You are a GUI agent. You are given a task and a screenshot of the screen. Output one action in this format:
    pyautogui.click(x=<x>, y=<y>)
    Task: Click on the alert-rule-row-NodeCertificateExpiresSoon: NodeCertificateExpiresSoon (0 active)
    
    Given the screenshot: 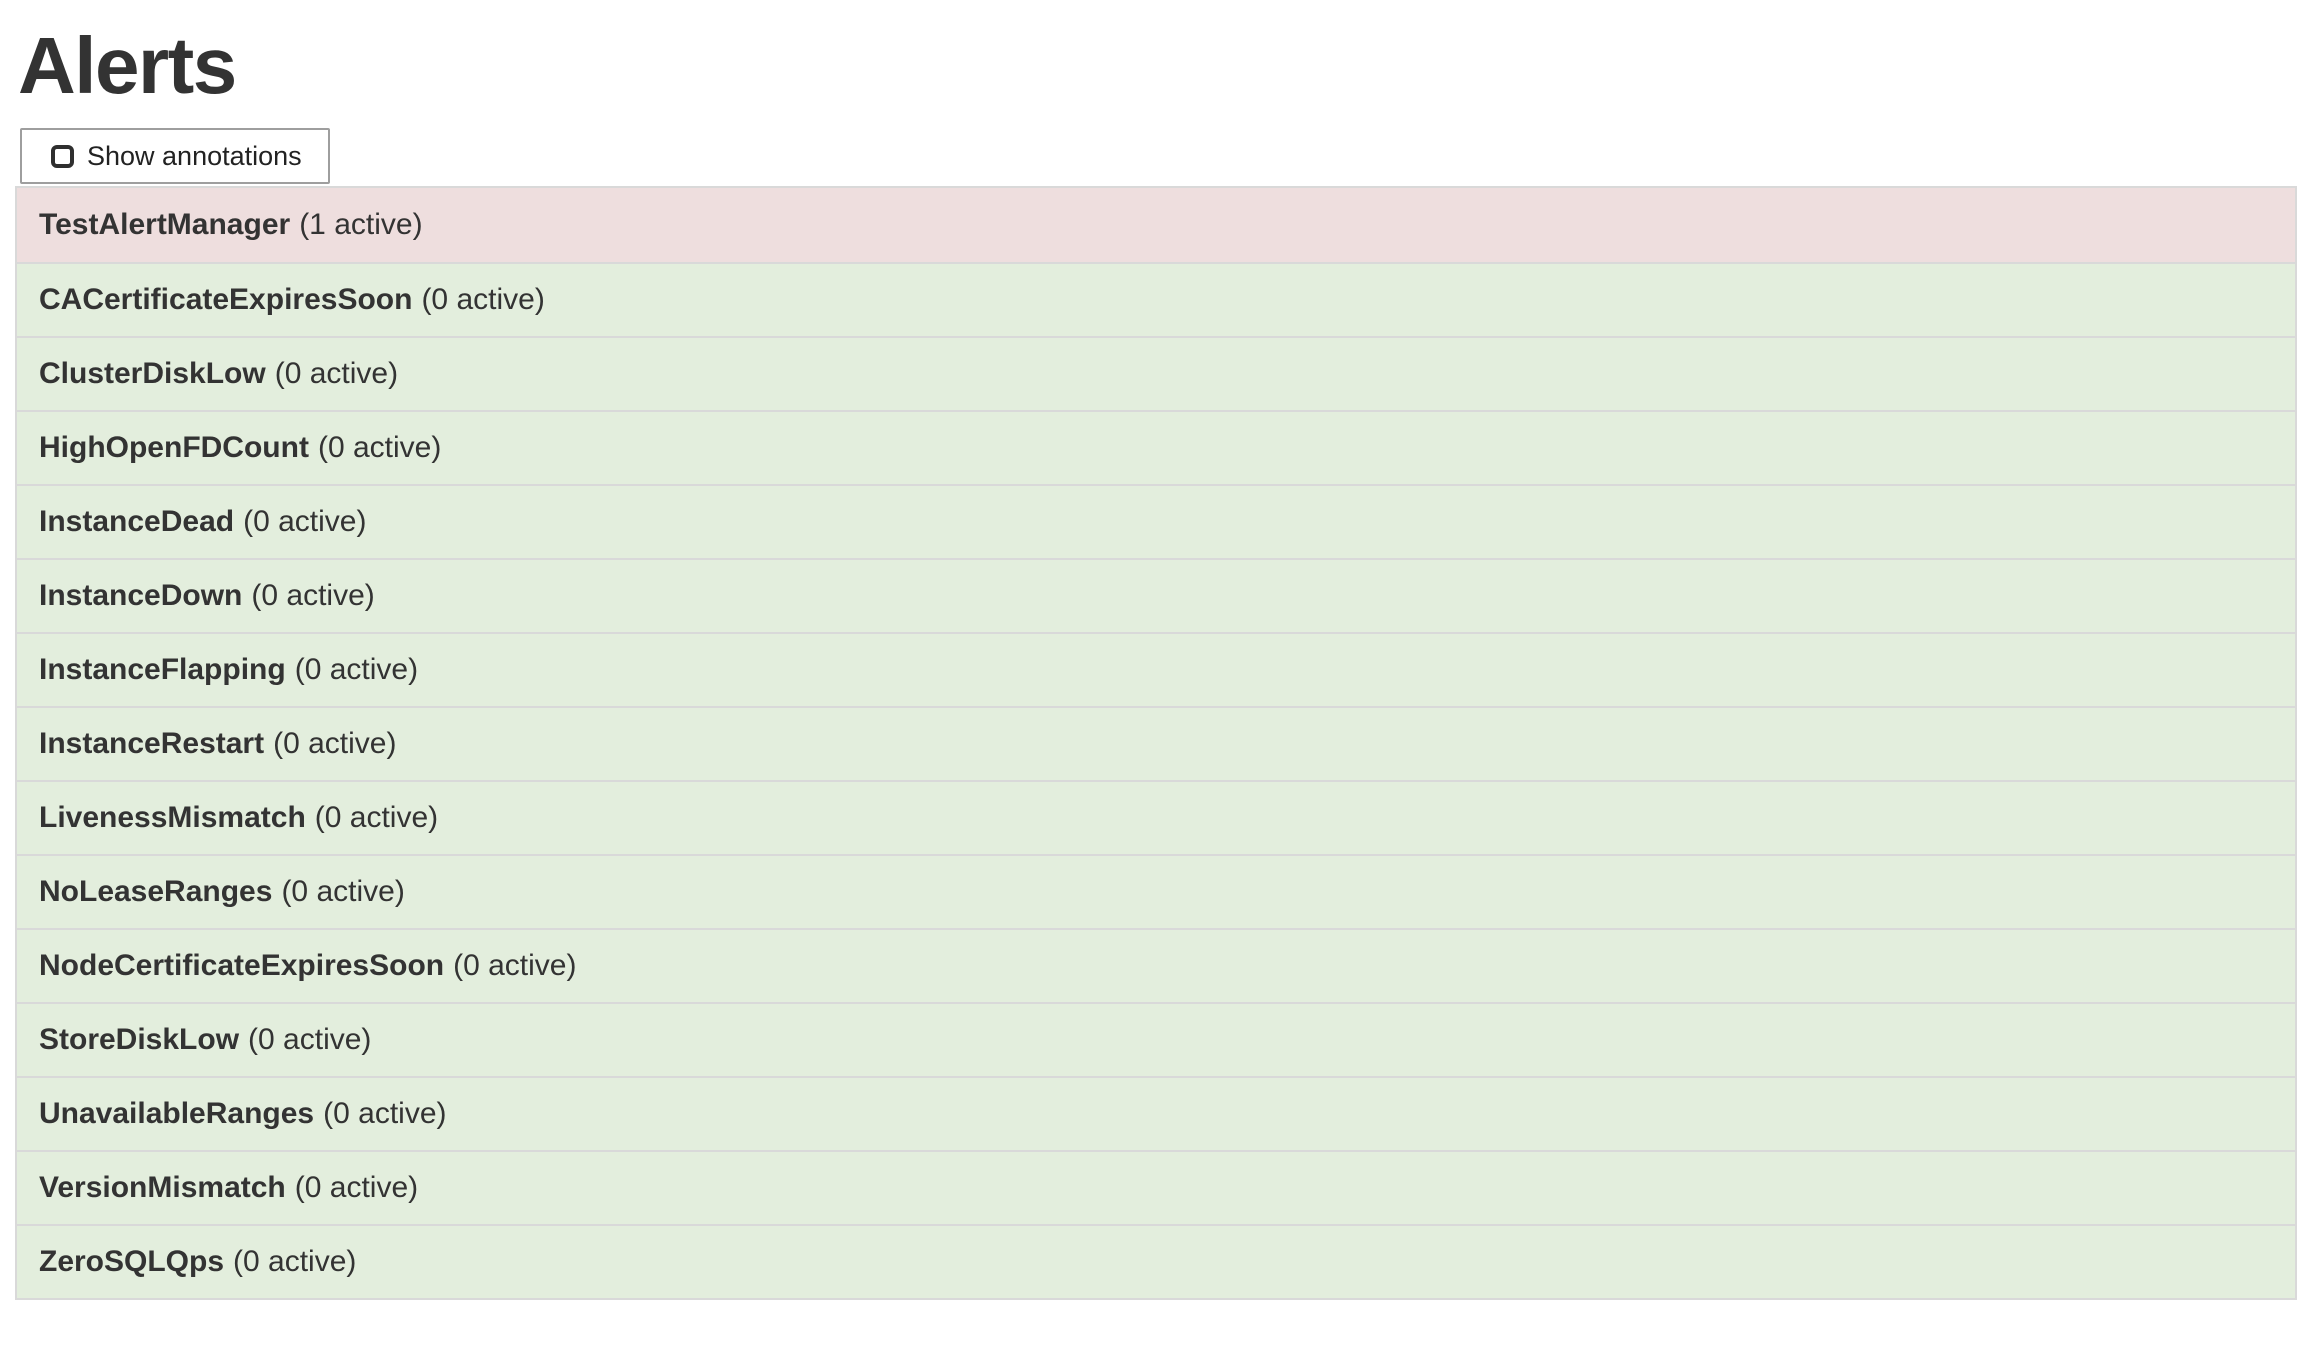 What is the action you would take?
    pyautogui.click(x=1156, y=965)
    